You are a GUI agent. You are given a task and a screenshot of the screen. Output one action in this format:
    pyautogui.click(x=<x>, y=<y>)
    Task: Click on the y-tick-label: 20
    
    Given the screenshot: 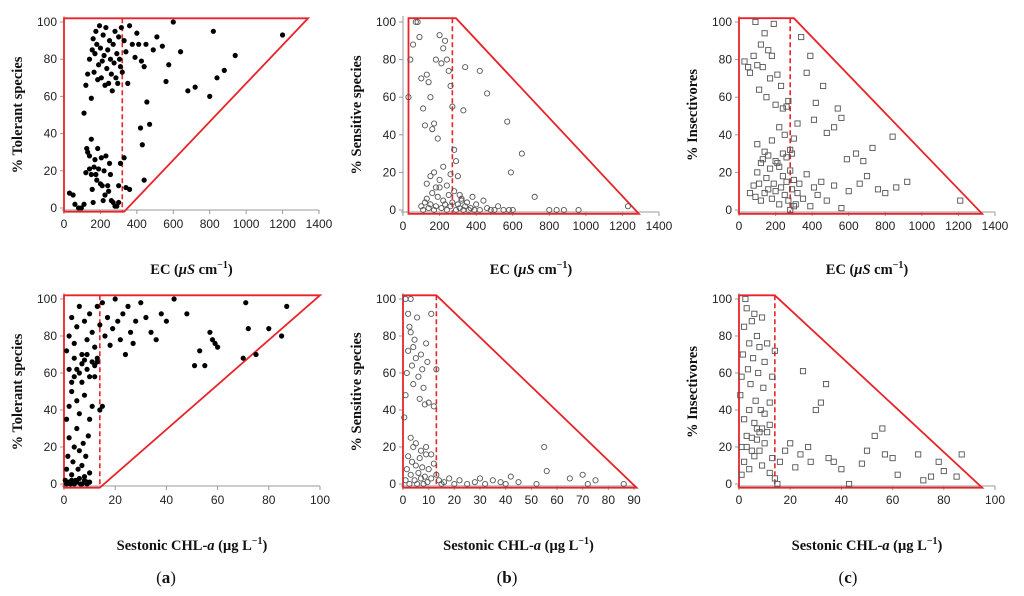 What is the action you would take?
    pyautogui.click(x=390, y=447)
    